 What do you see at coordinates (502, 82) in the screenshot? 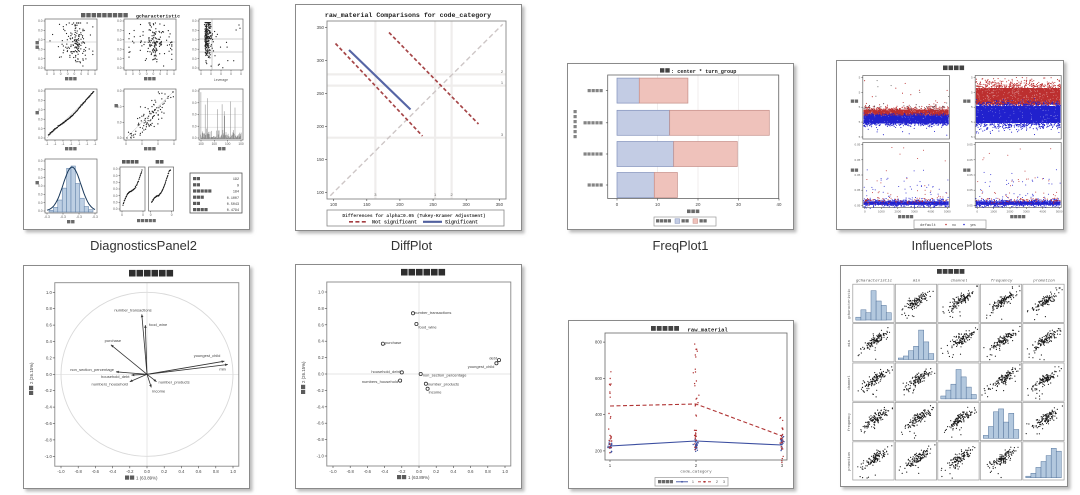
I see `svg-text: 1` at bounding box center [502, 82].